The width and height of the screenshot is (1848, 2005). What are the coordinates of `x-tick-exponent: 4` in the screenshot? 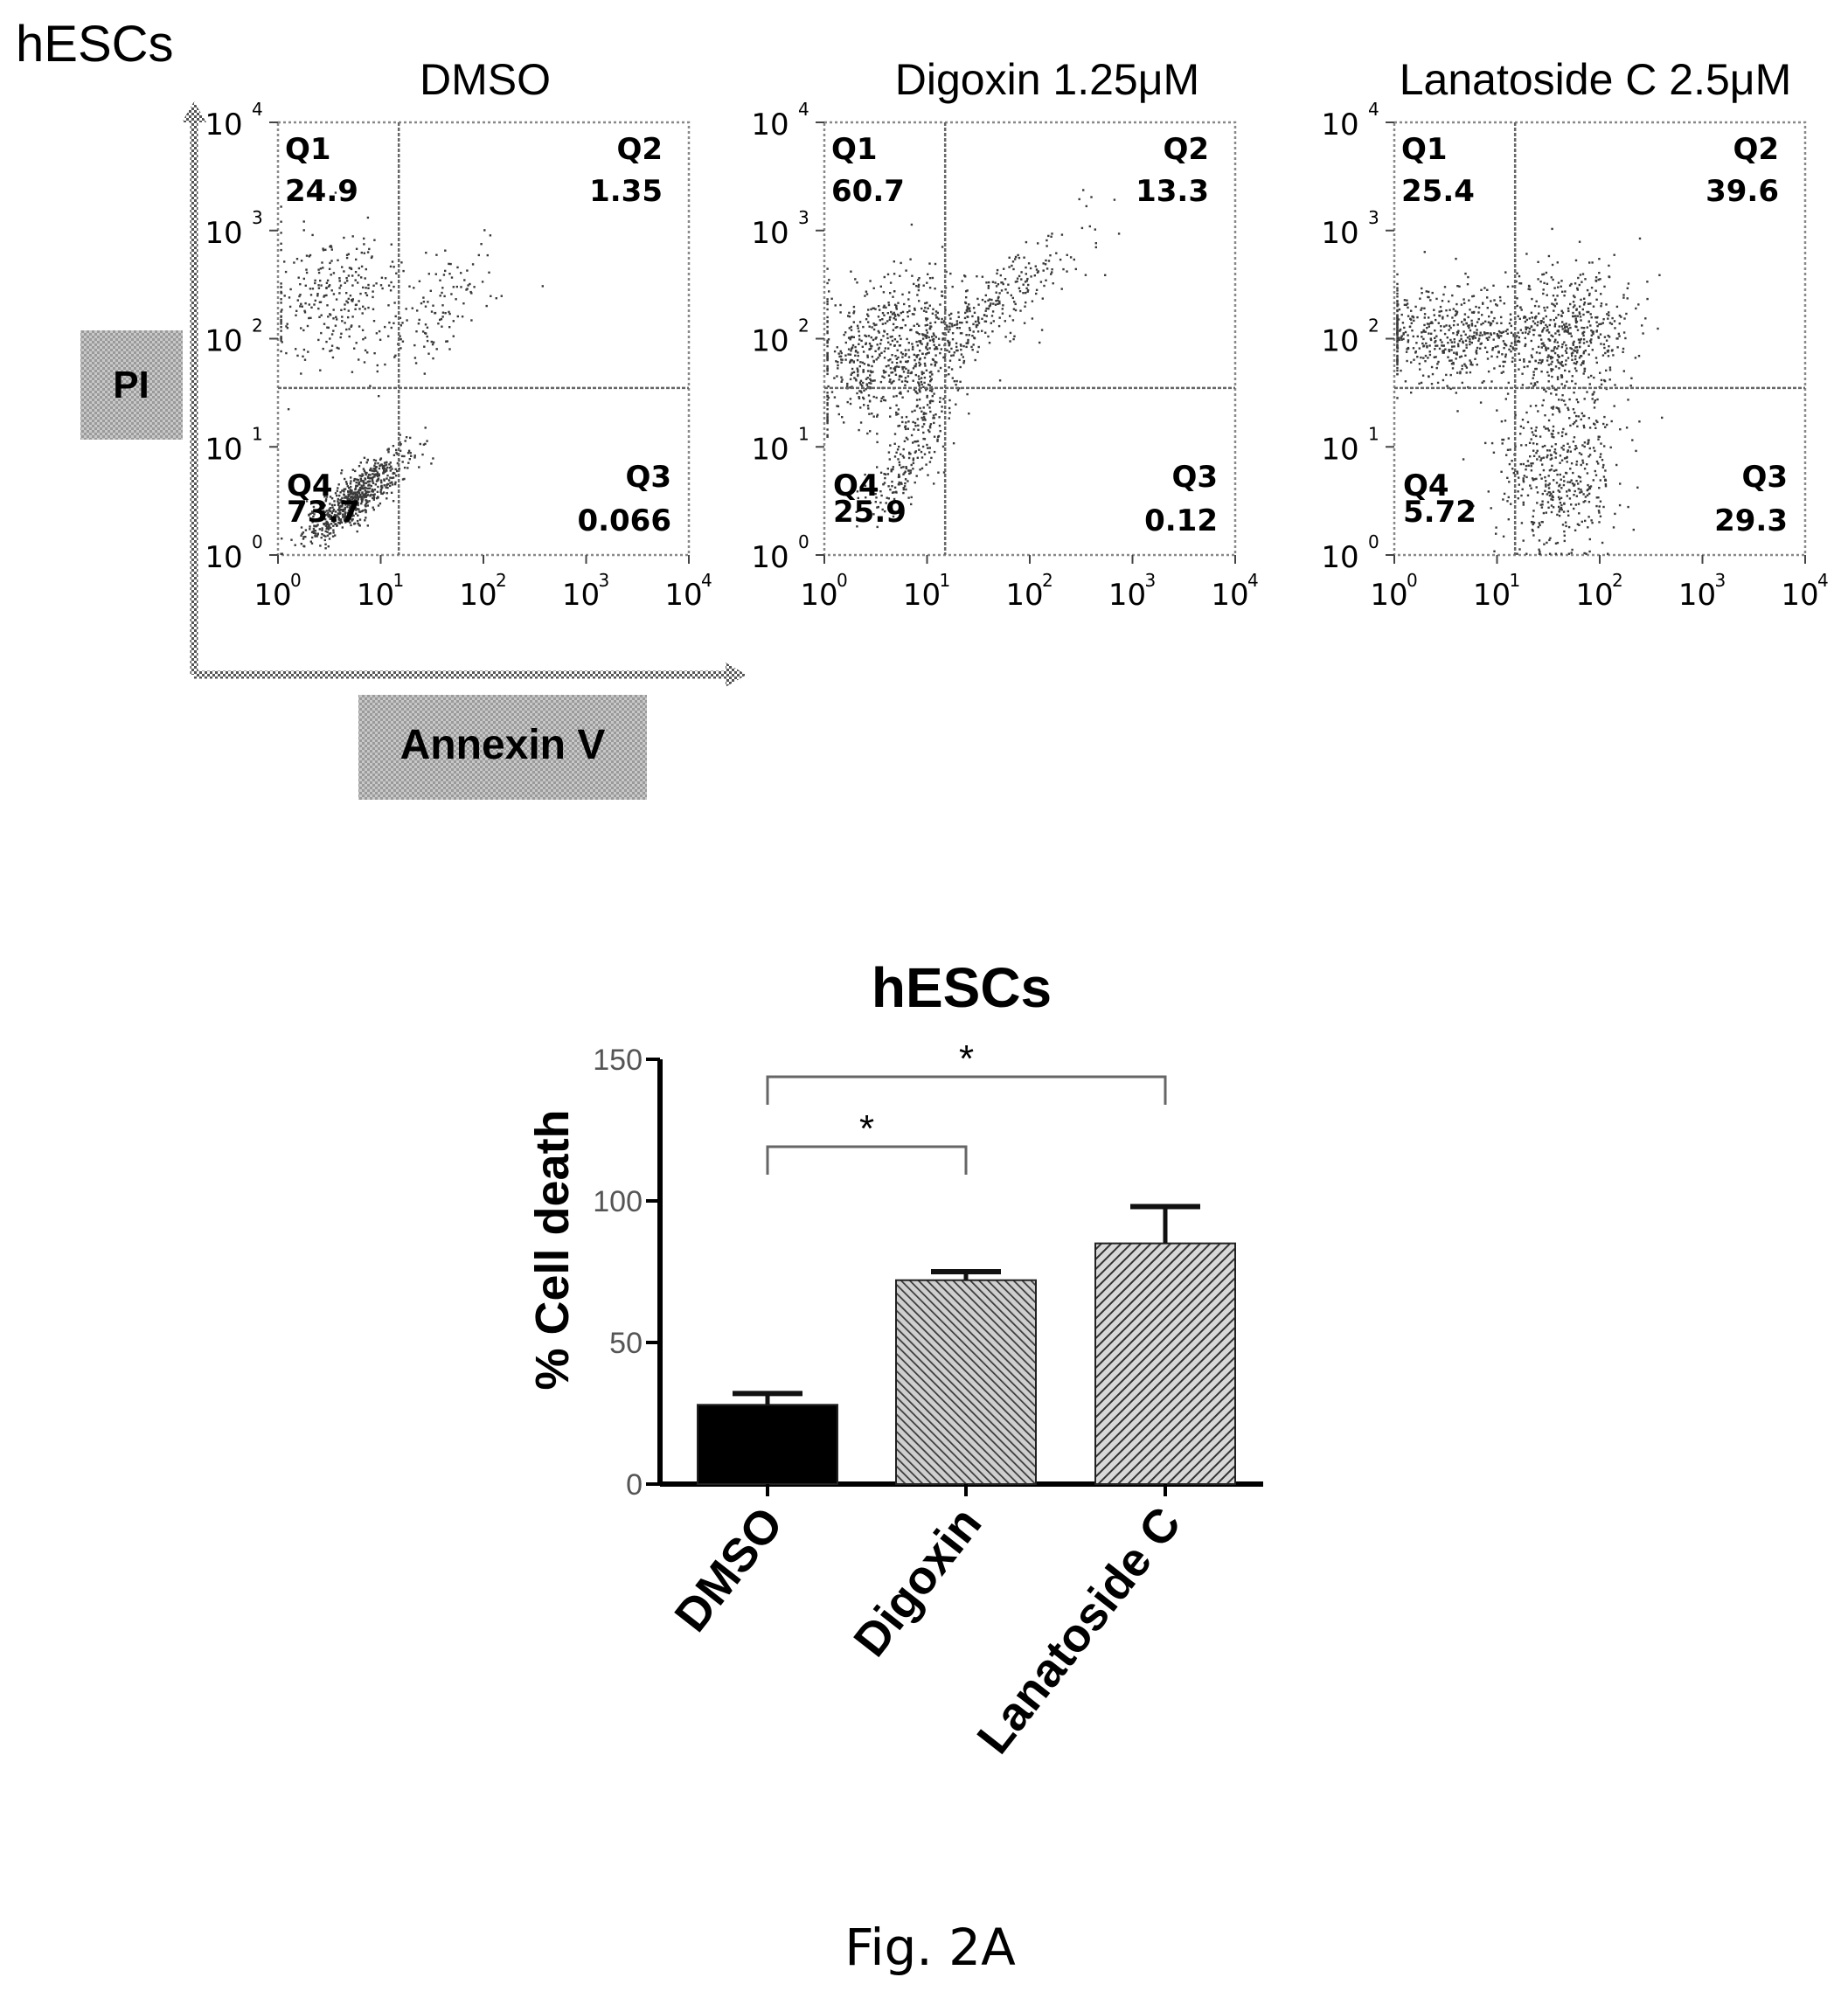 It's located at (1253, 580).